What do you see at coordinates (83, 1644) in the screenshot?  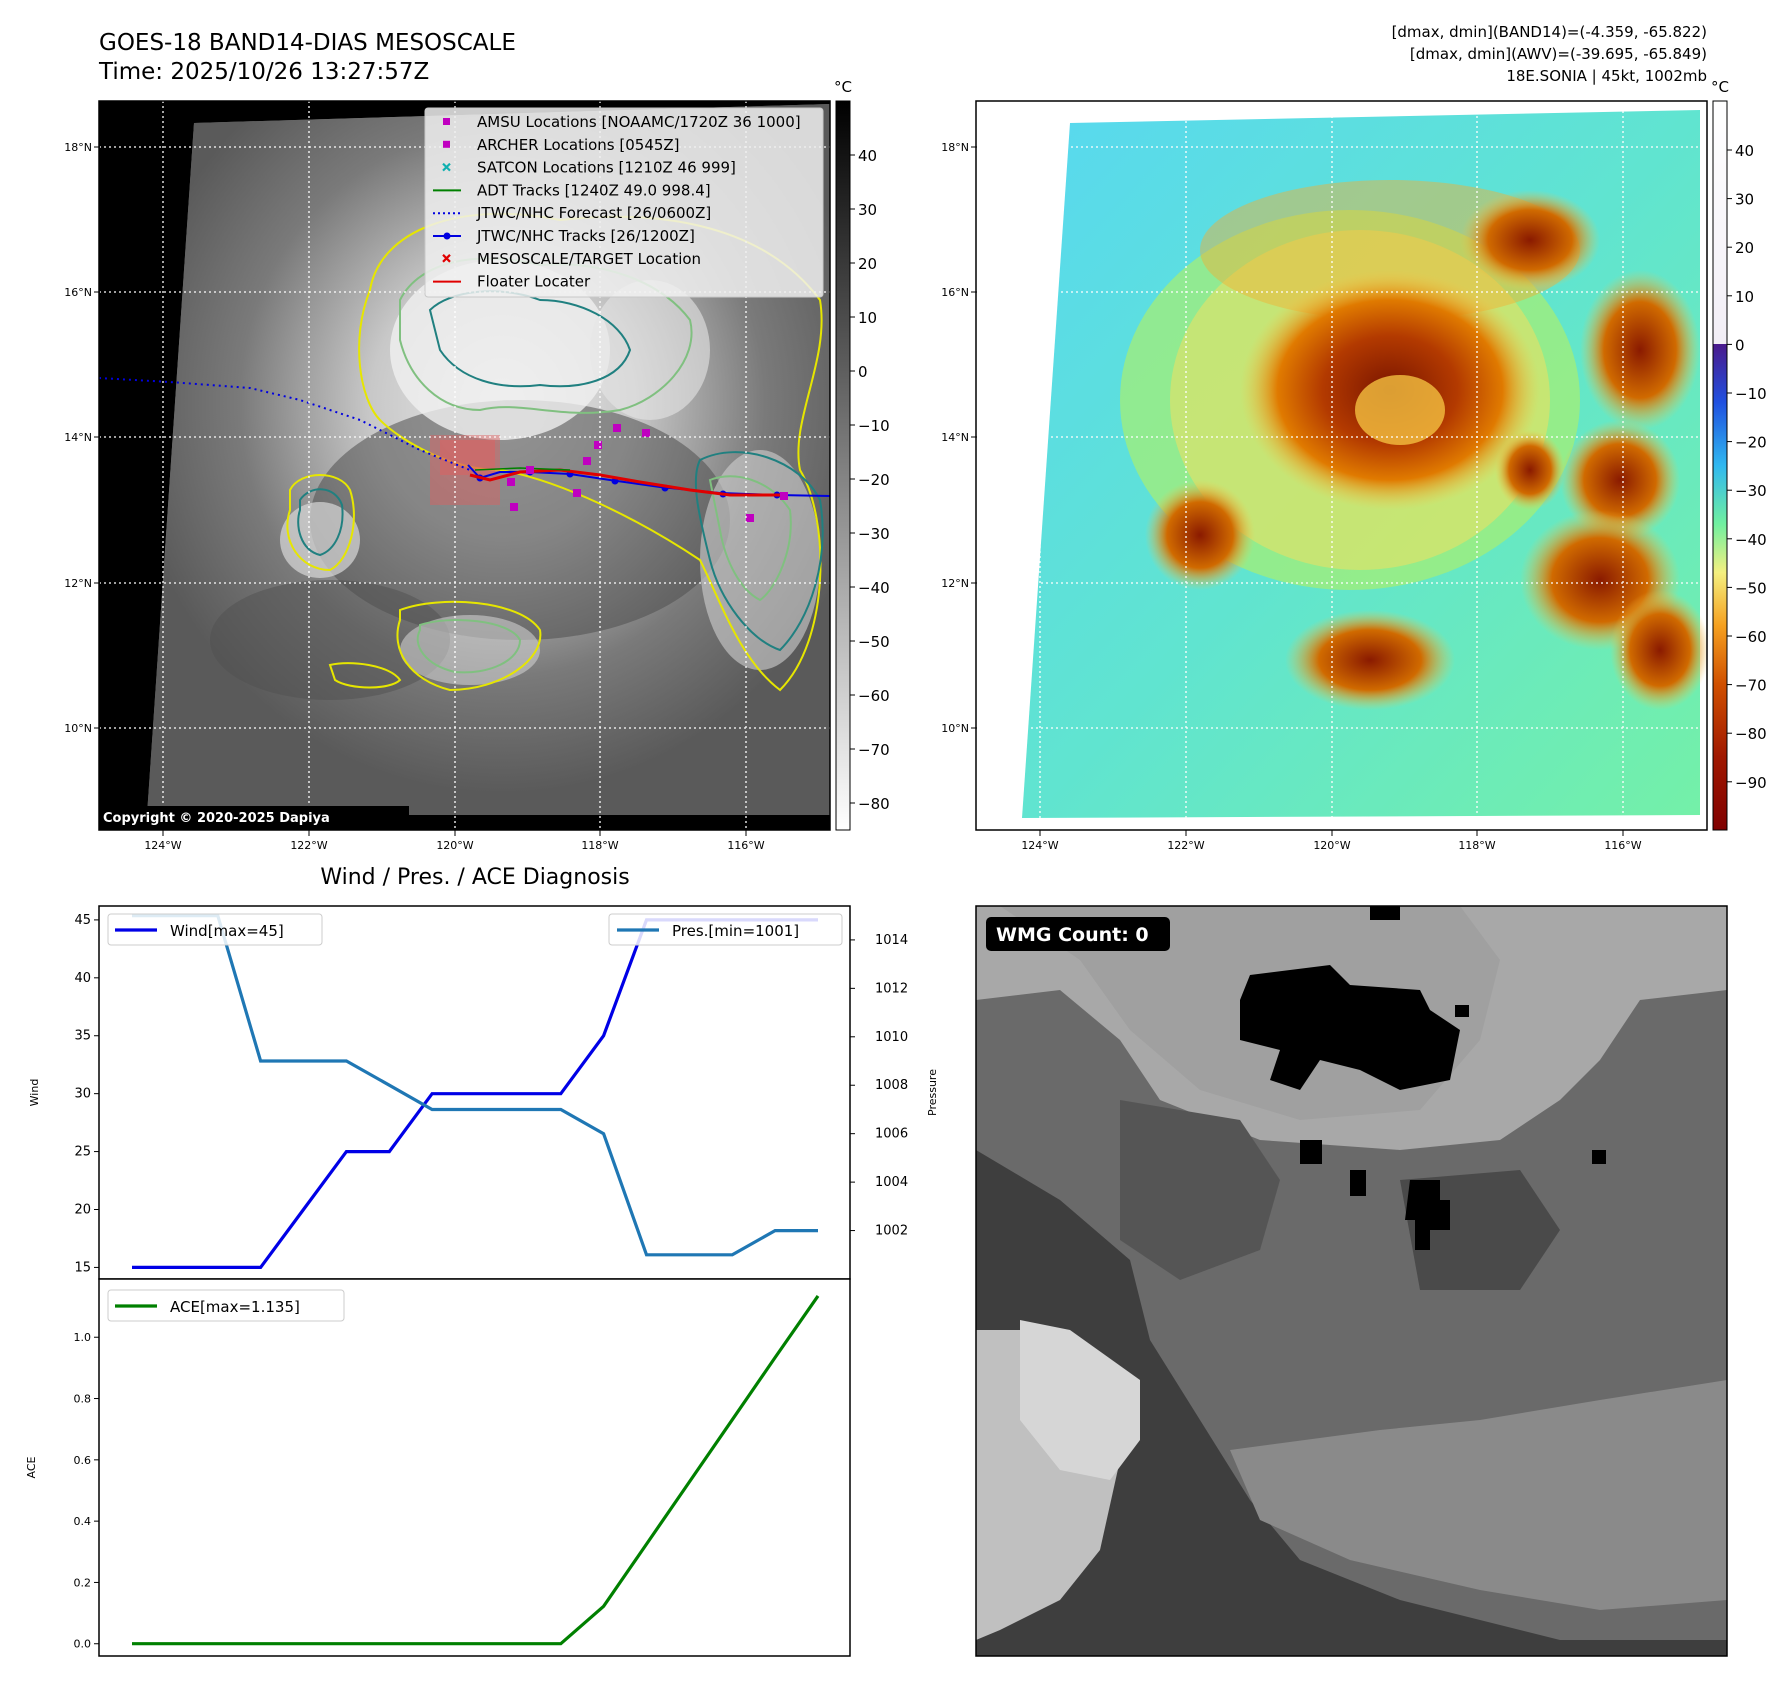 I see `ace-ytick-label: 0.0` at bounding box center [83, 1644].